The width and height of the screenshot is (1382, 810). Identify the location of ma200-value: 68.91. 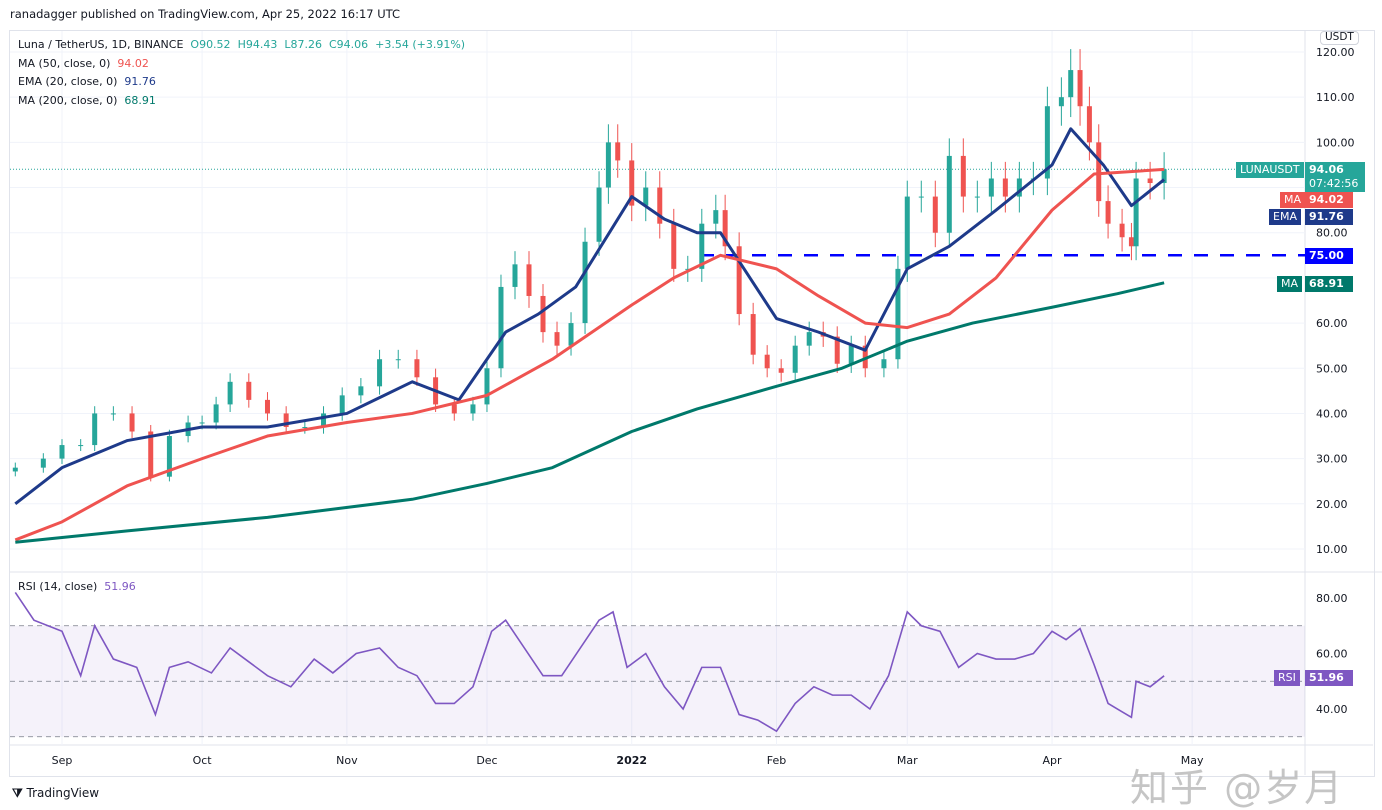
(140, 100).